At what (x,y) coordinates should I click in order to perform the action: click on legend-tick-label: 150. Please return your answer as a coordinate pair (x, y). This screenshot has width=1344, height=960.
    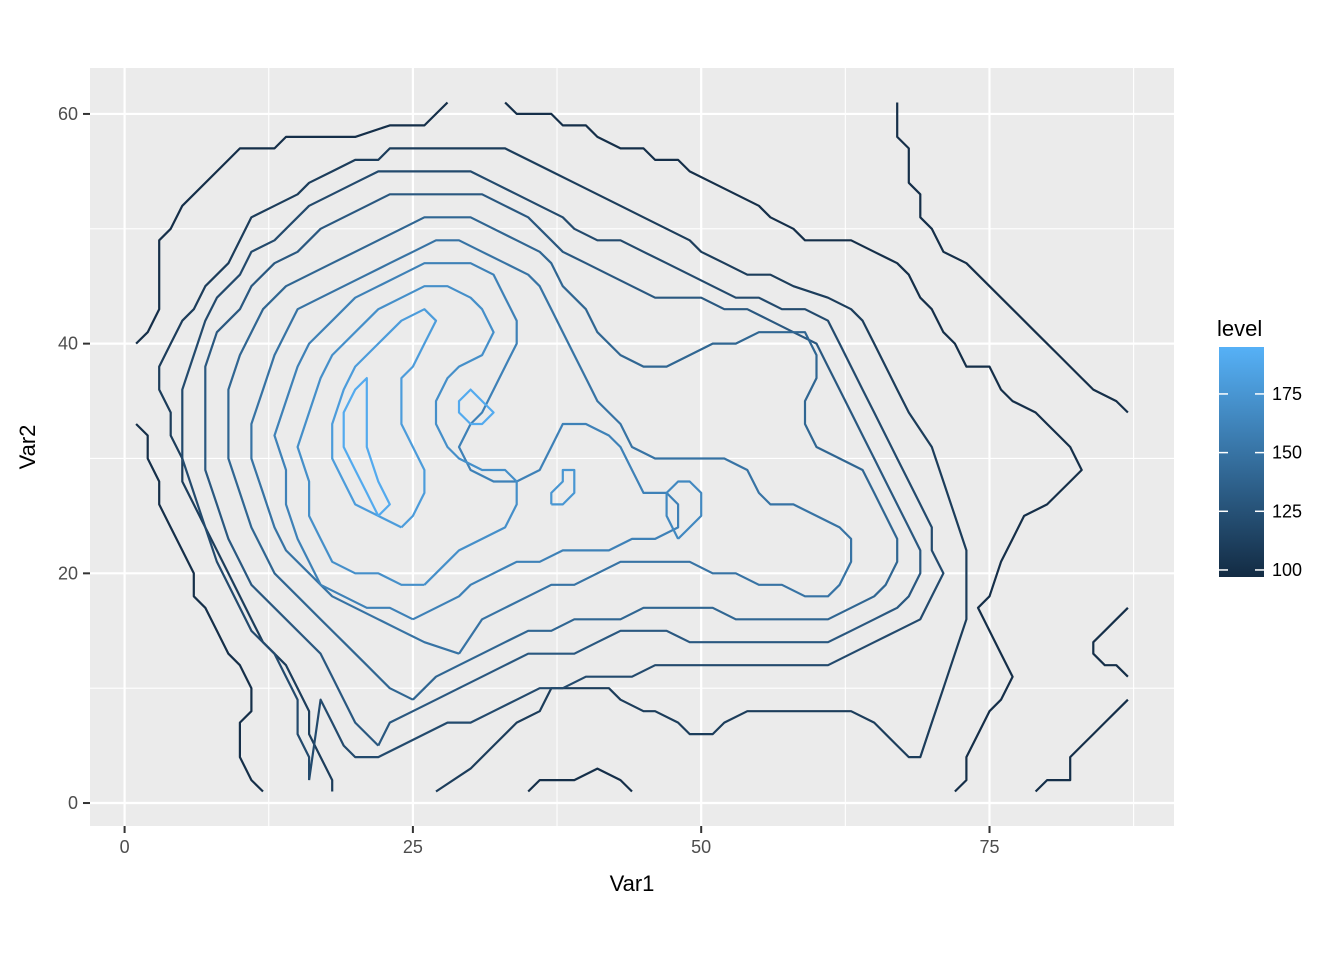
    Looking at the image, I should click on (1287, 453).